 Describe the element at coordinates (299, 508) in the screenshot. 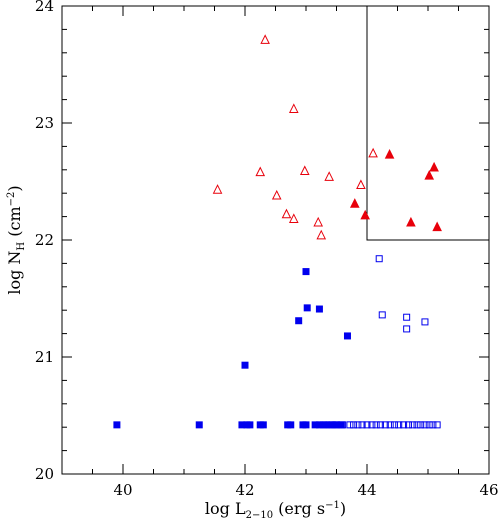

I see `x-axis-label-suffix: (erg s` at that location.